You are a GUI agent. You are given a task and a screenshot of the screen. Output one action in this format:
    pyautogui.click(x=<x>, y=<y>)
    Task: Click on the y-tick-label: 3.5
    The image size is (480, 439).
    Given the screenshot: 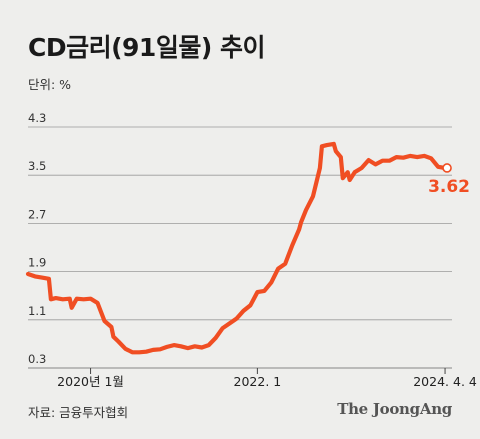 What is the action you would take?
    pyautogui.click(x=37, y=166)
    